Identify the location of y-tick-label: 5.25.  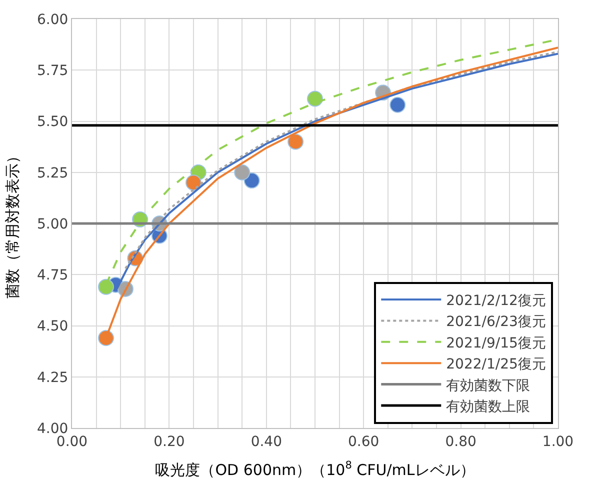
(52, 173).